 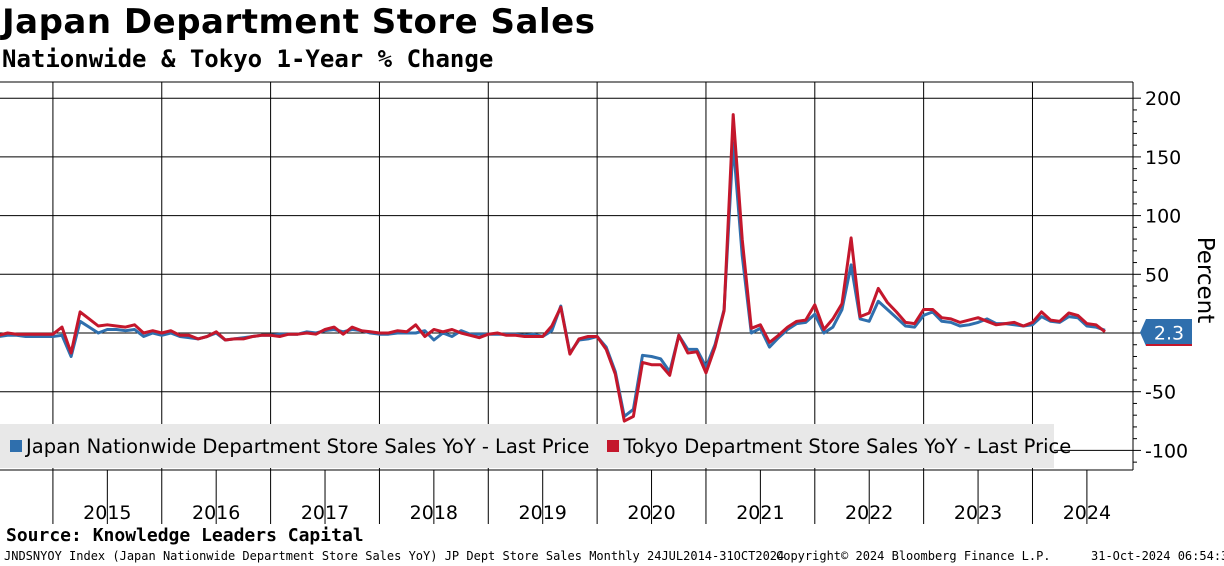 I want to click on x-tick-label: 2024, so click(x=1087, y=513).